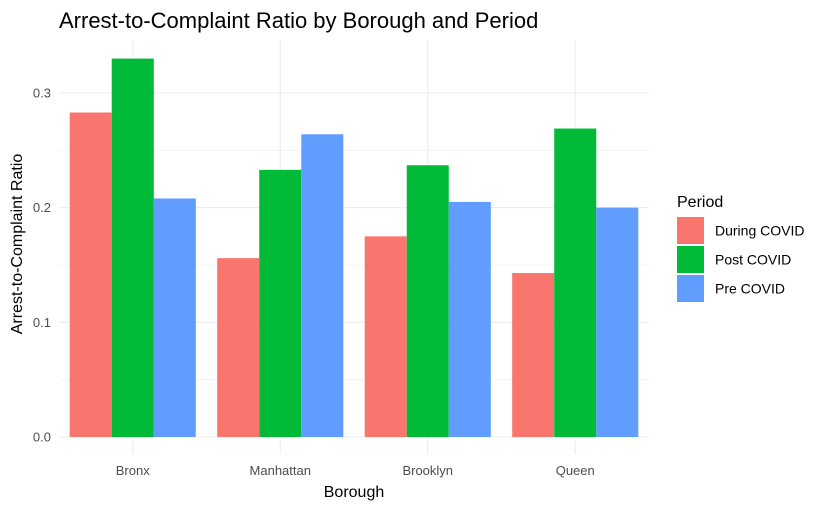  I want to click on y-tick-label: 0.3, so click(42, 93).